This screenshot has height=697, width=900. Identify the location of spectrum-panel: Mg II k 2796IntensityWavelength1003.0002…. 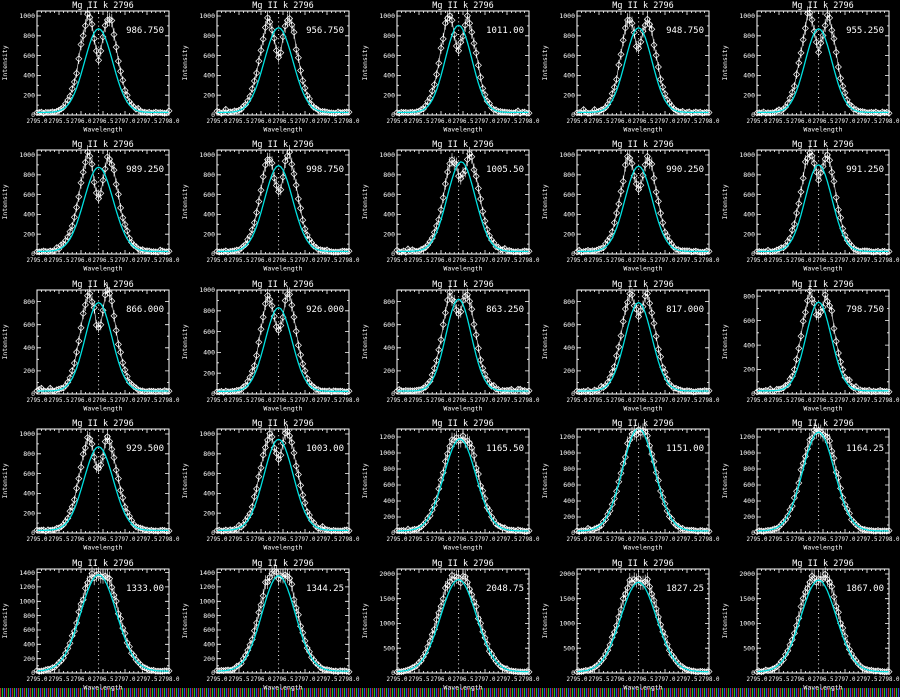
(270, 485).